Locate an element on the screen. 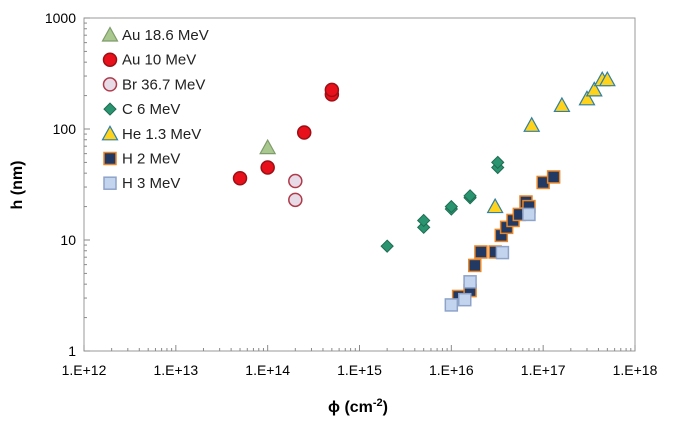  y-tick-label: 100 is located at coordinates (65, 129).